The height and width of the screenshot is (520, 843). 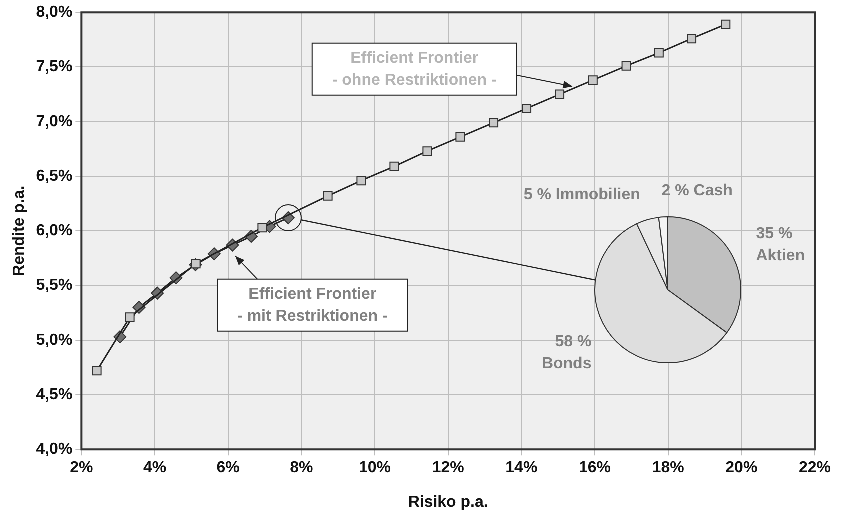 I want to click on data-label: 58 %, so click(x=573, y=342).